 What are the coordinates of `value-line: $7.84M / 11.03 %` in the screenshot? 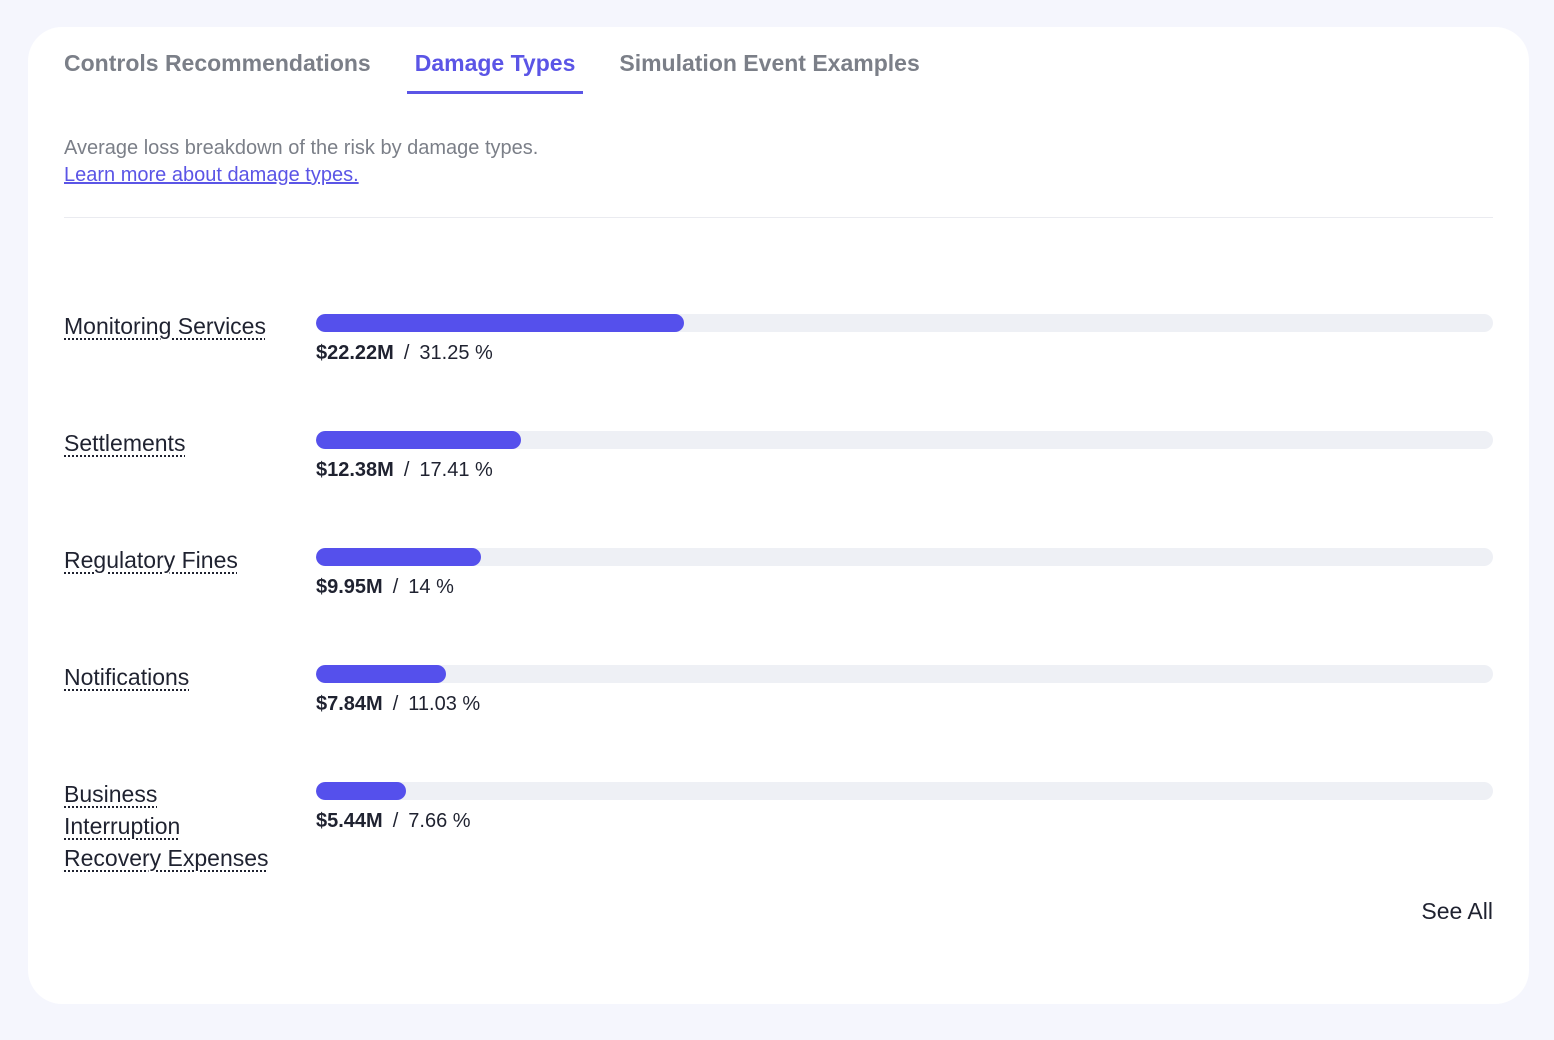 It's located at (398, 704).